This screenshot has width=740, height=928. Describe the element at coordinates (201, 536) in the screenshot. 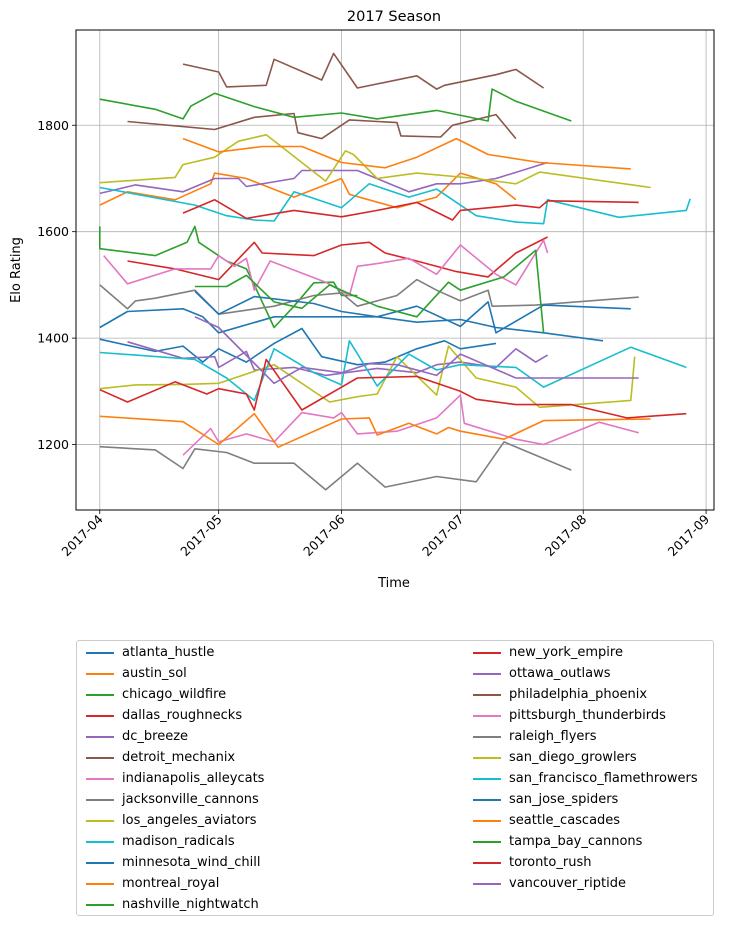

I see `x-tick-label: 2017-05` at that location.